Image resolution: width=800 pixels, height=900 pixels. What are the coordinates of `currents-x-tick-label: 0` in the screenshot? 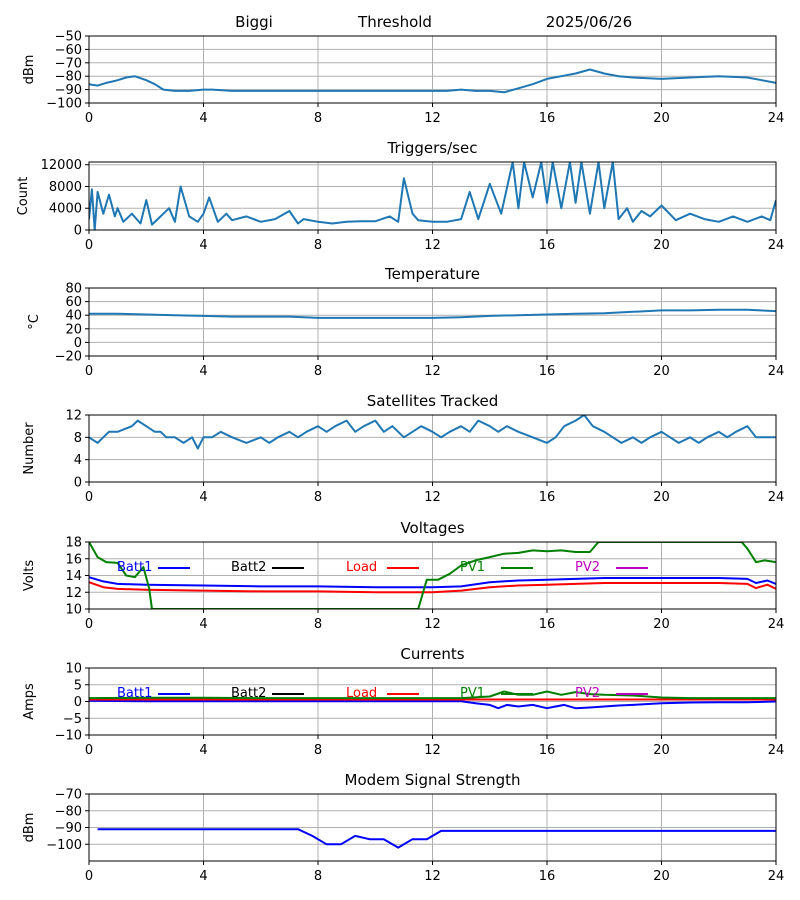 It's located at (89, 750).